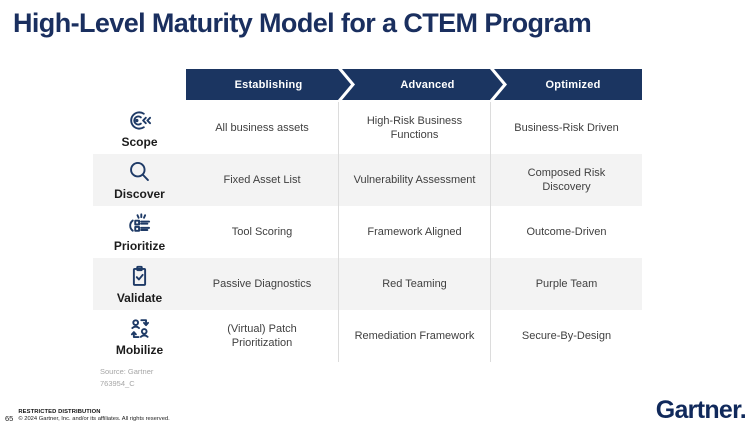 The width and height of the screenshot is (754, 429). I want to click on stage-label: Establishing, so click(268, 84).